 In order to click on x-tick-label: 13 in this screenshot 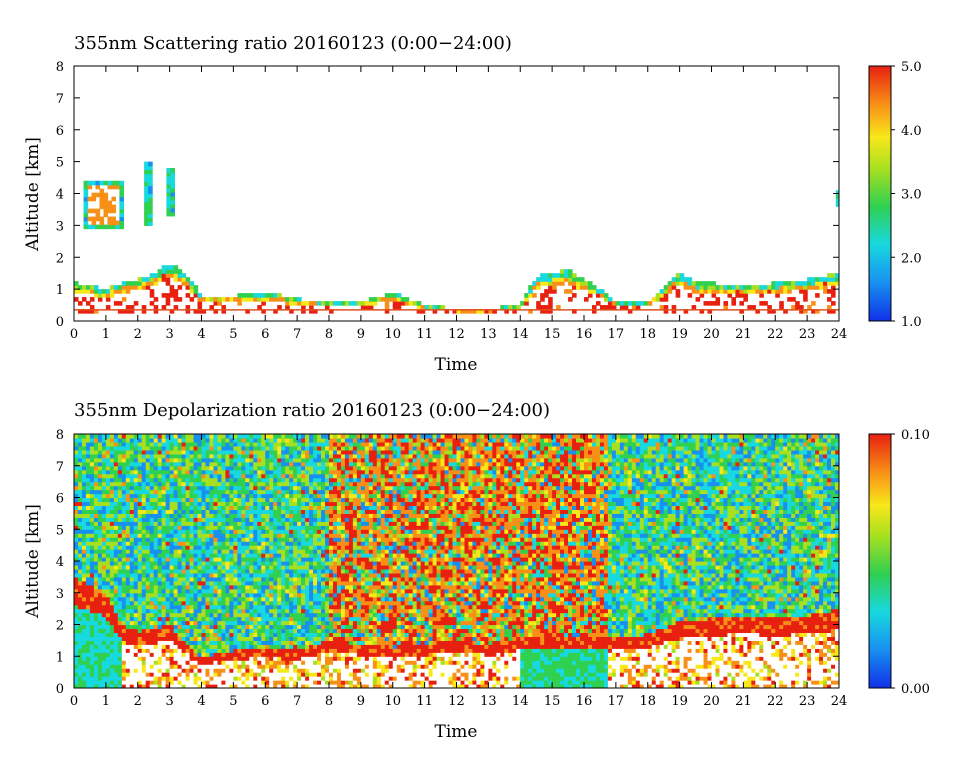, I will do `click(488, 334)`.